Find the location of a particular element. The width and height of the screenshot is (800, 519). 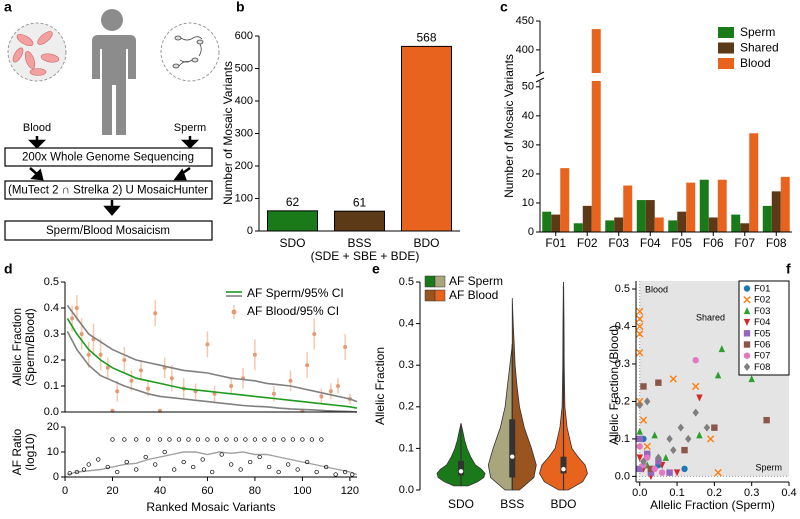

step-label: Sperm/Blood Mosaicism is located at coordinates (108, 231).